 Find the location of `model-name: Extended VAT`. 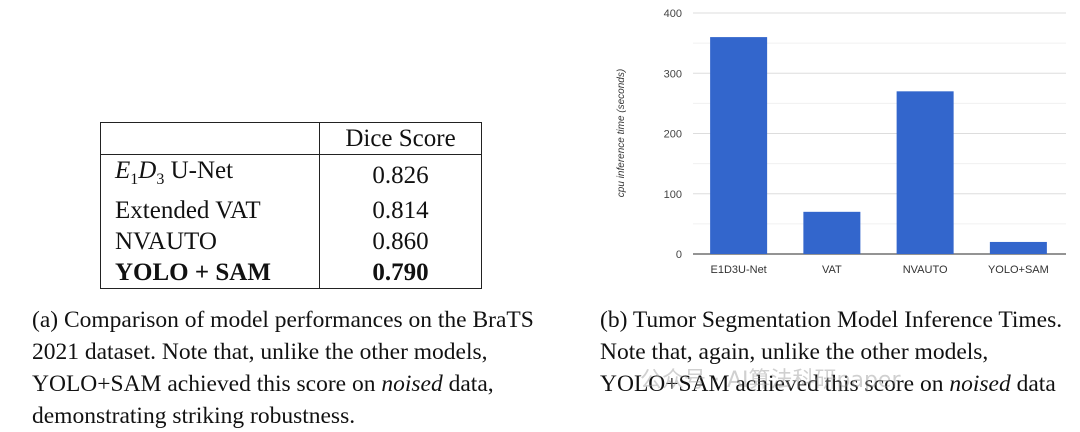

model-name: Extended VAT is located at coordinates (210, 210).